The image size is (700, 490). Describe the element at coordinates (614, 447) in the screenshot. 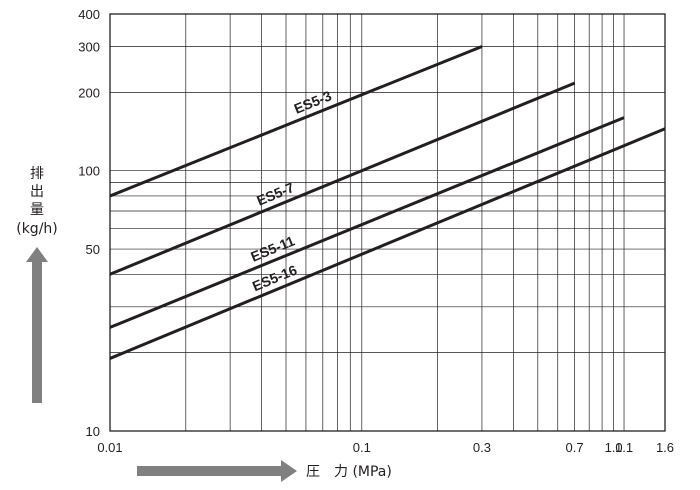

I see `x-tick-label: 1.0` at that location.